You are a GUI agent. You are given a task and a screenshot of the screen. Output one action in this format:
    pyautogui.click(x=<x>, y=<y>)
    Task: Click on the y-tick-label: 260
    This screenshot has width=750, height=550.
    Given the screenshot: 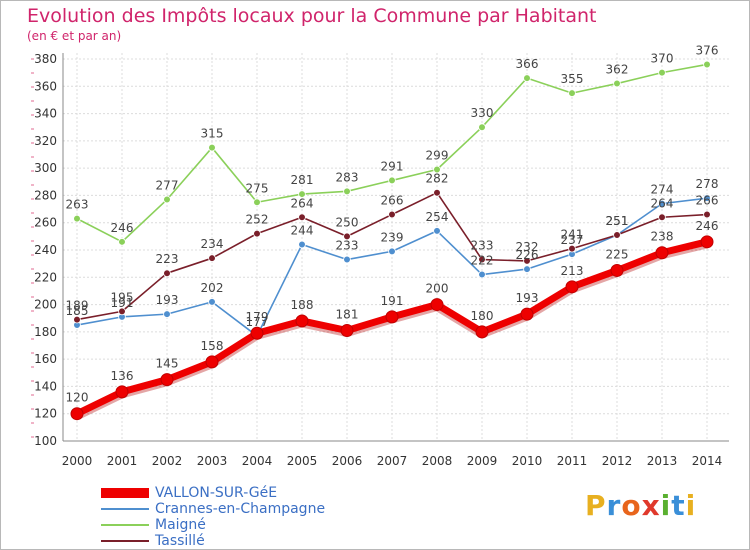 What is the action you would take?
    pyautogui.click(x=45, y=223)
    